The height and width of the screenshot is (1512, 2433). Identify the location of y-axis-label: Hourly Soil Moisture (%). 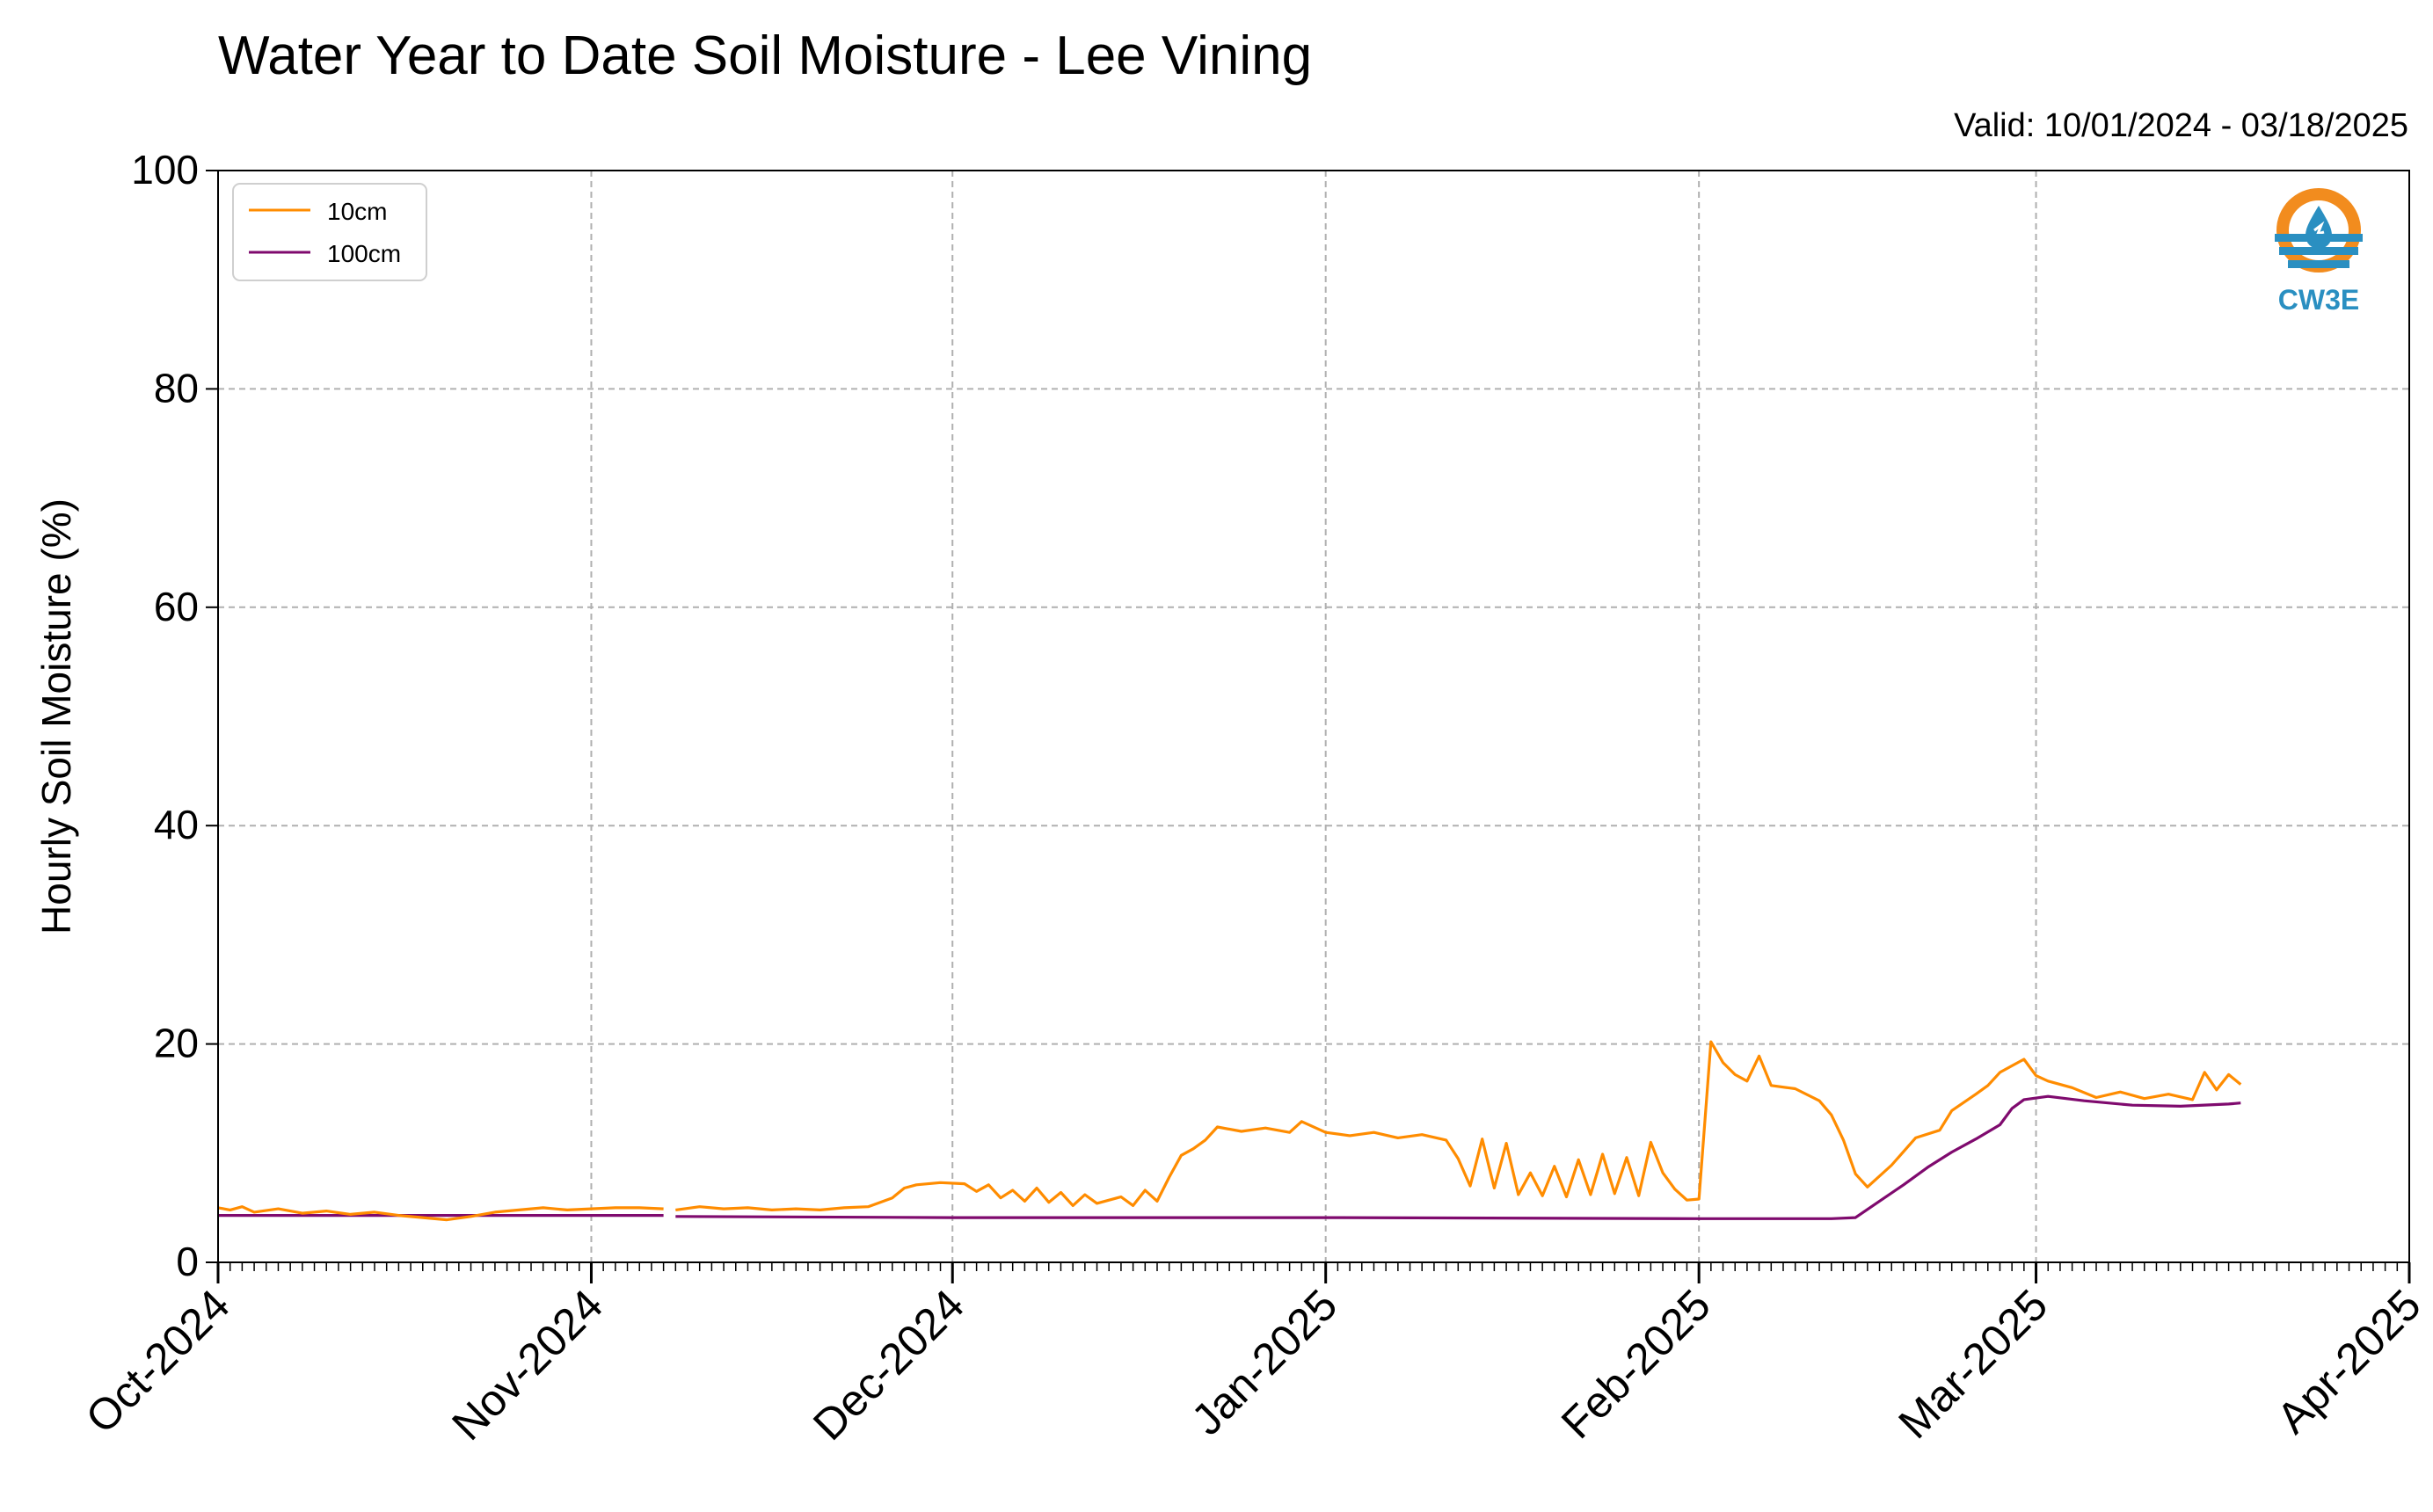
(56, 716).